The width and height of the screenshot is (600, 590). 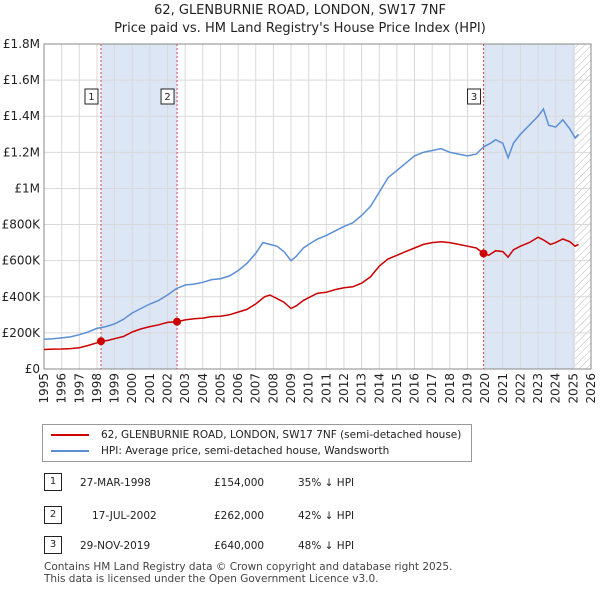 I want to click on x-tick-label: 1999, so click(x=115, y=388).